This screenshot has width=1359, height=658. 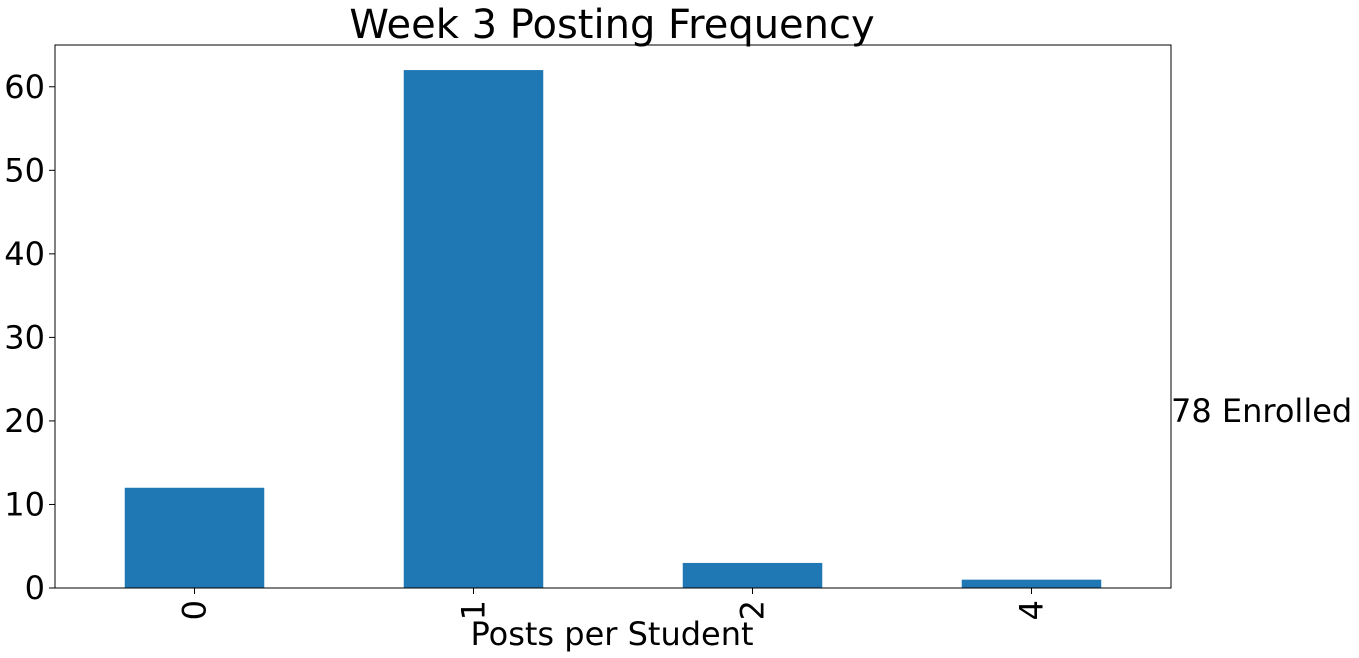 What do you see at coordinates (195, 610) in the screenshot?
I see `x-tick-label: 0` at bounding box center [195, 610].